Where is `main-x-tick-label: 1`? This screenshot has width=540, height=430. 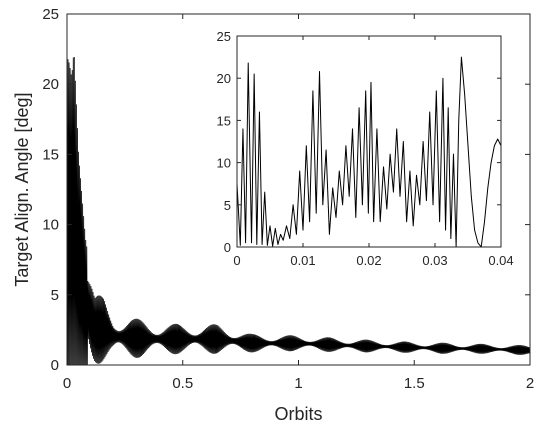 main-x-tick-label: 1 is located at coordinates (298, 383).